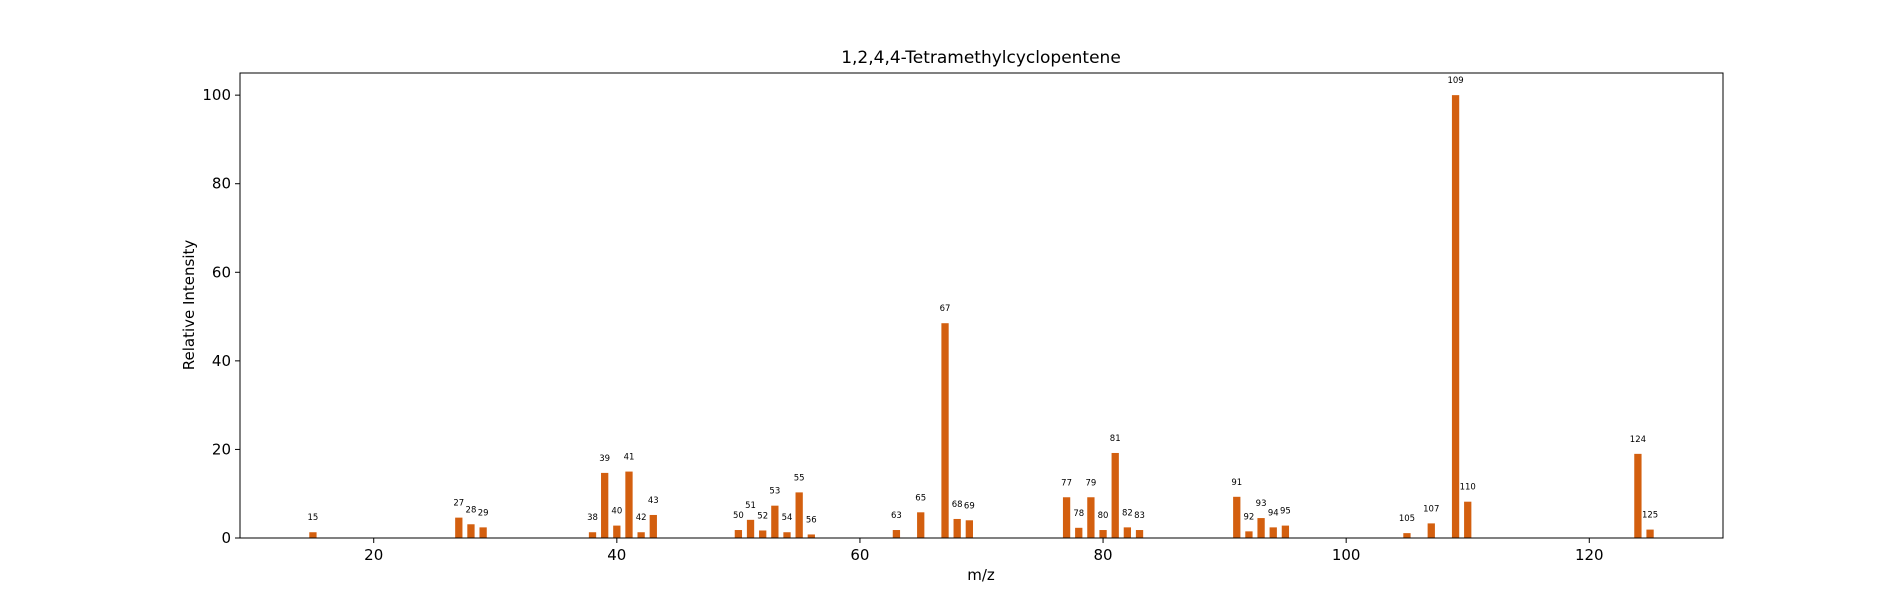  What do you see at coordinates (1078, 514) in the screenshot?
I see `bar-label-mz-78: 78` at bounding box center [1078, 514].